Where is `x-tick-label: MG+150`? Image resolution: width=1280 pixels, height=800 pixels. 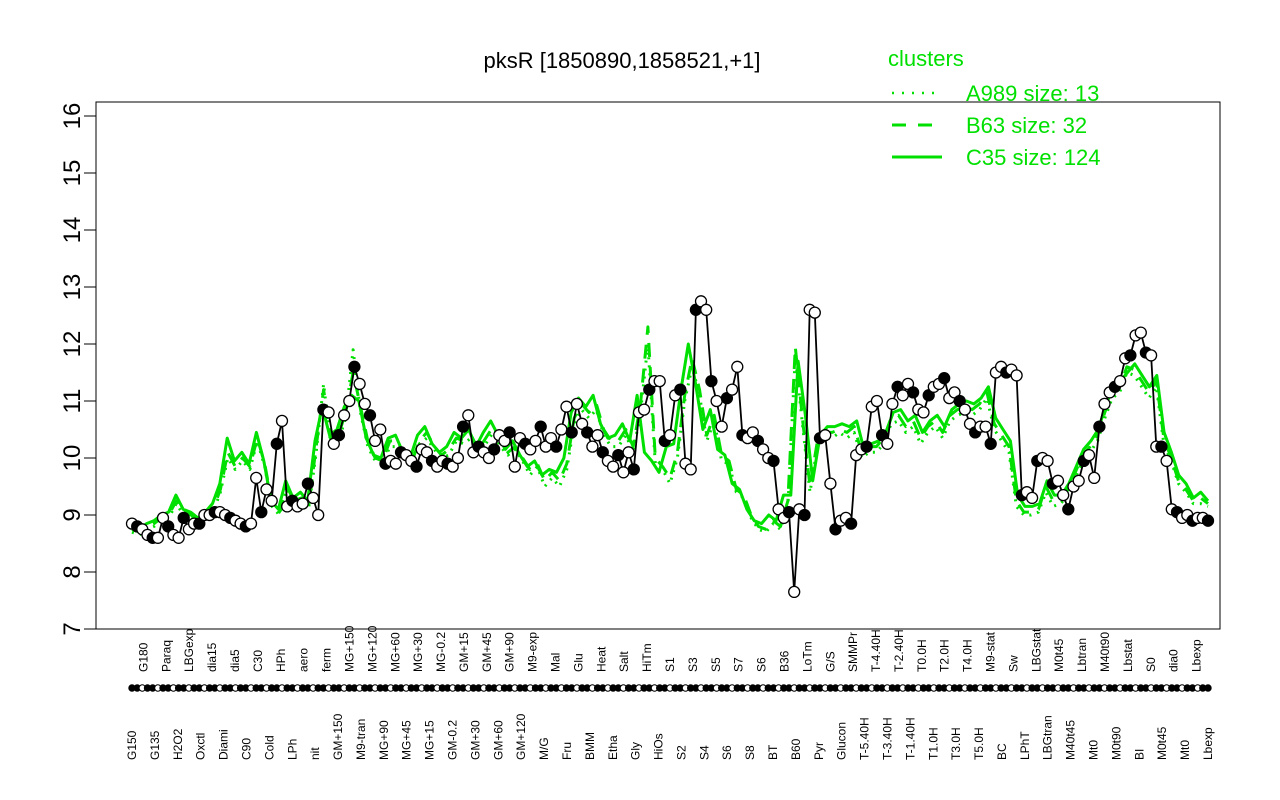 x-tick-label: MG+150 is located at coordinates (350, 648).